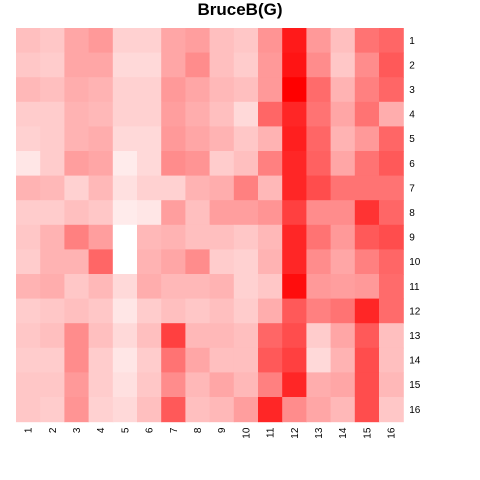 The height and width of the screenshot is (480, 480). I want to click on y-tick-label: 7, so click(412, 188).